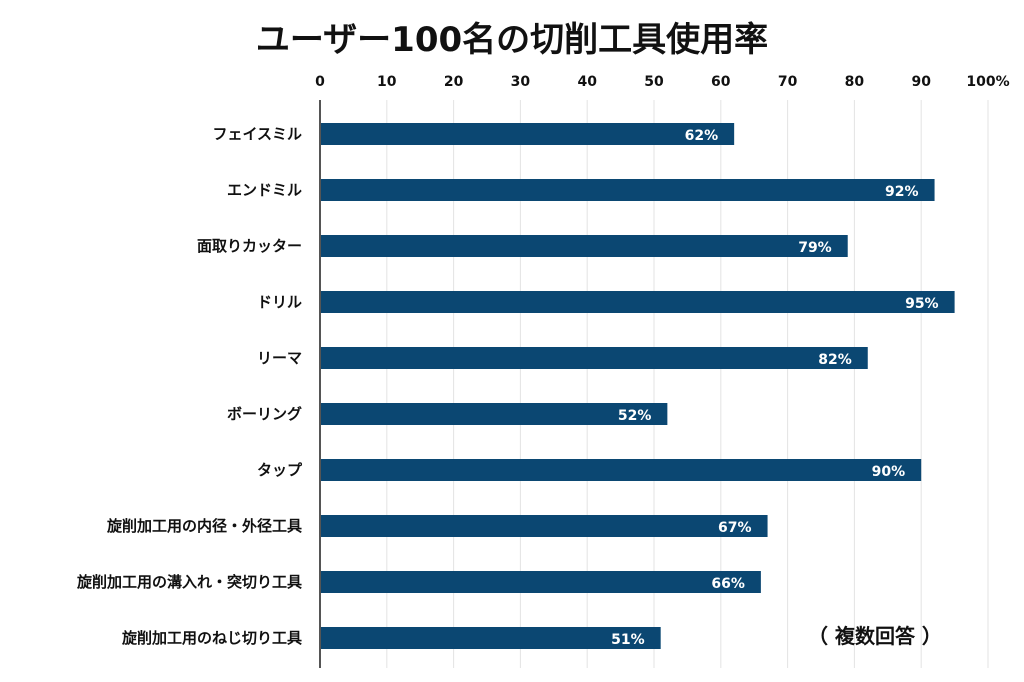 Image resolution: width=1024 pixels, height=682 pixels. What do you see at coordinates (855, 82) in the screenshot?
I see `x-tick-label: 80` at bounding box center [855, 82].